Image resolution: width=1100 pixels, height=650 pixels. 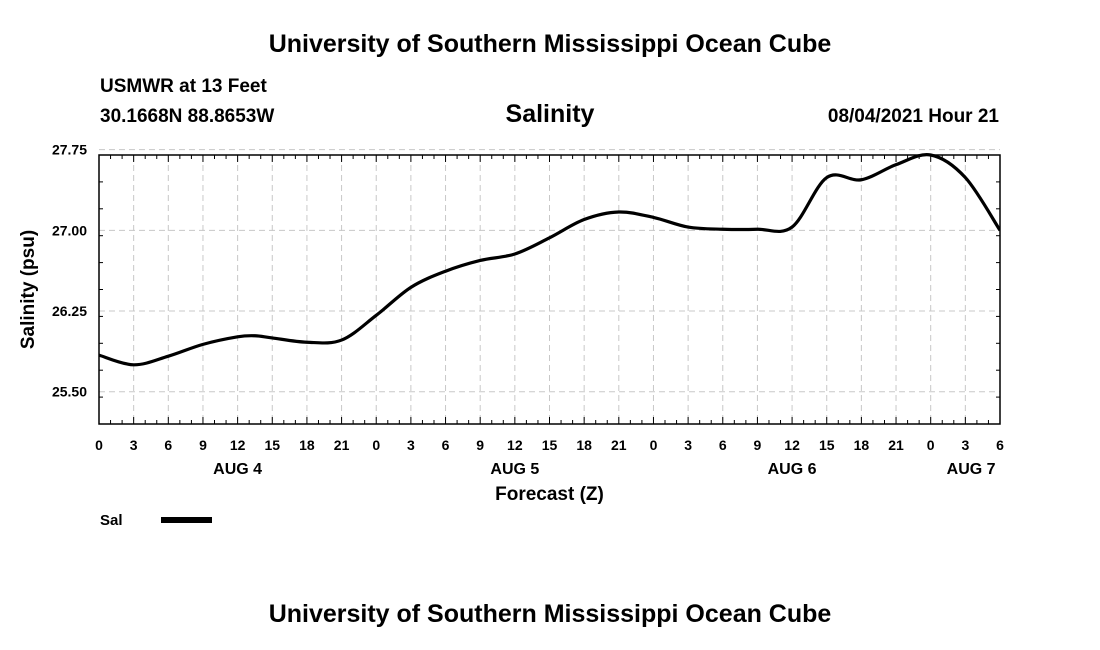 I want to click on chart-title: Salinity, so click(x=550, y=114).